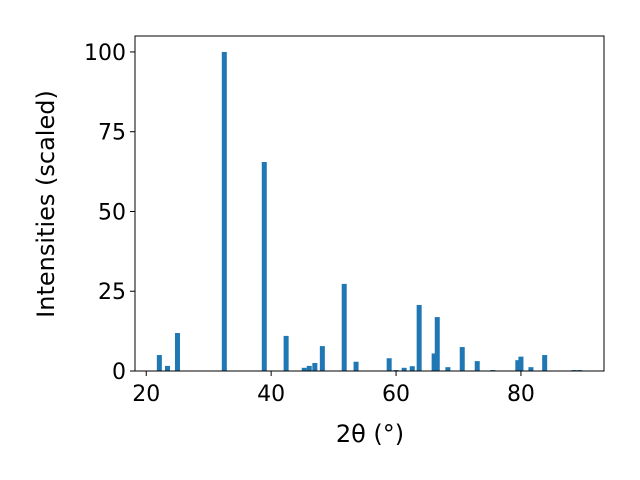 The image size is (640, 480). I want to click on y-tick-label: 0, so click(119, 372).